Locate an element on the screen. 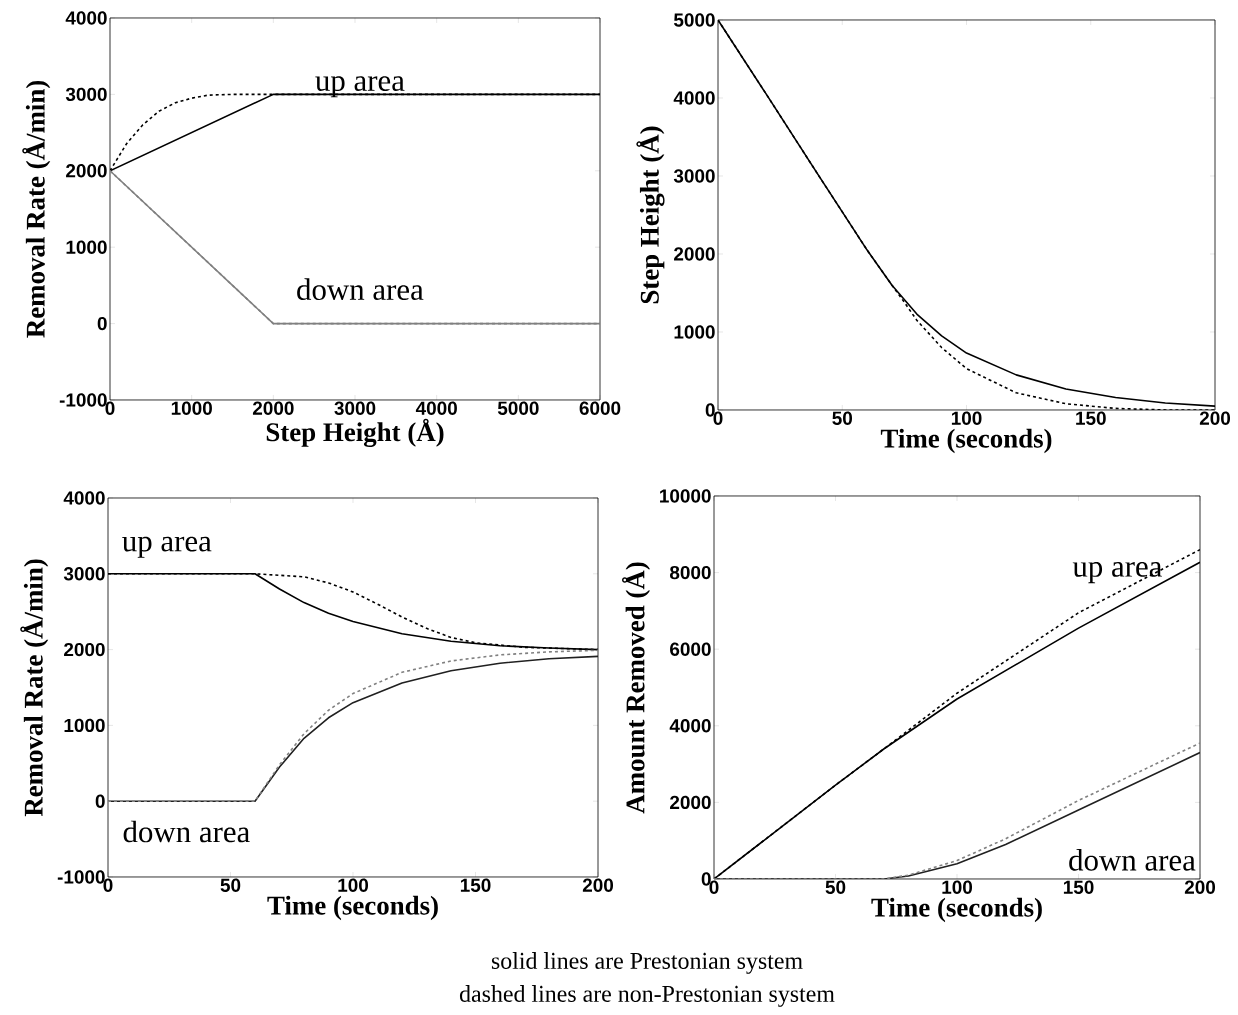 Image resolution: width=1238 pixels, height=1015 pixels. y-tick-label: 5000 is located at coordinates (694, 20).